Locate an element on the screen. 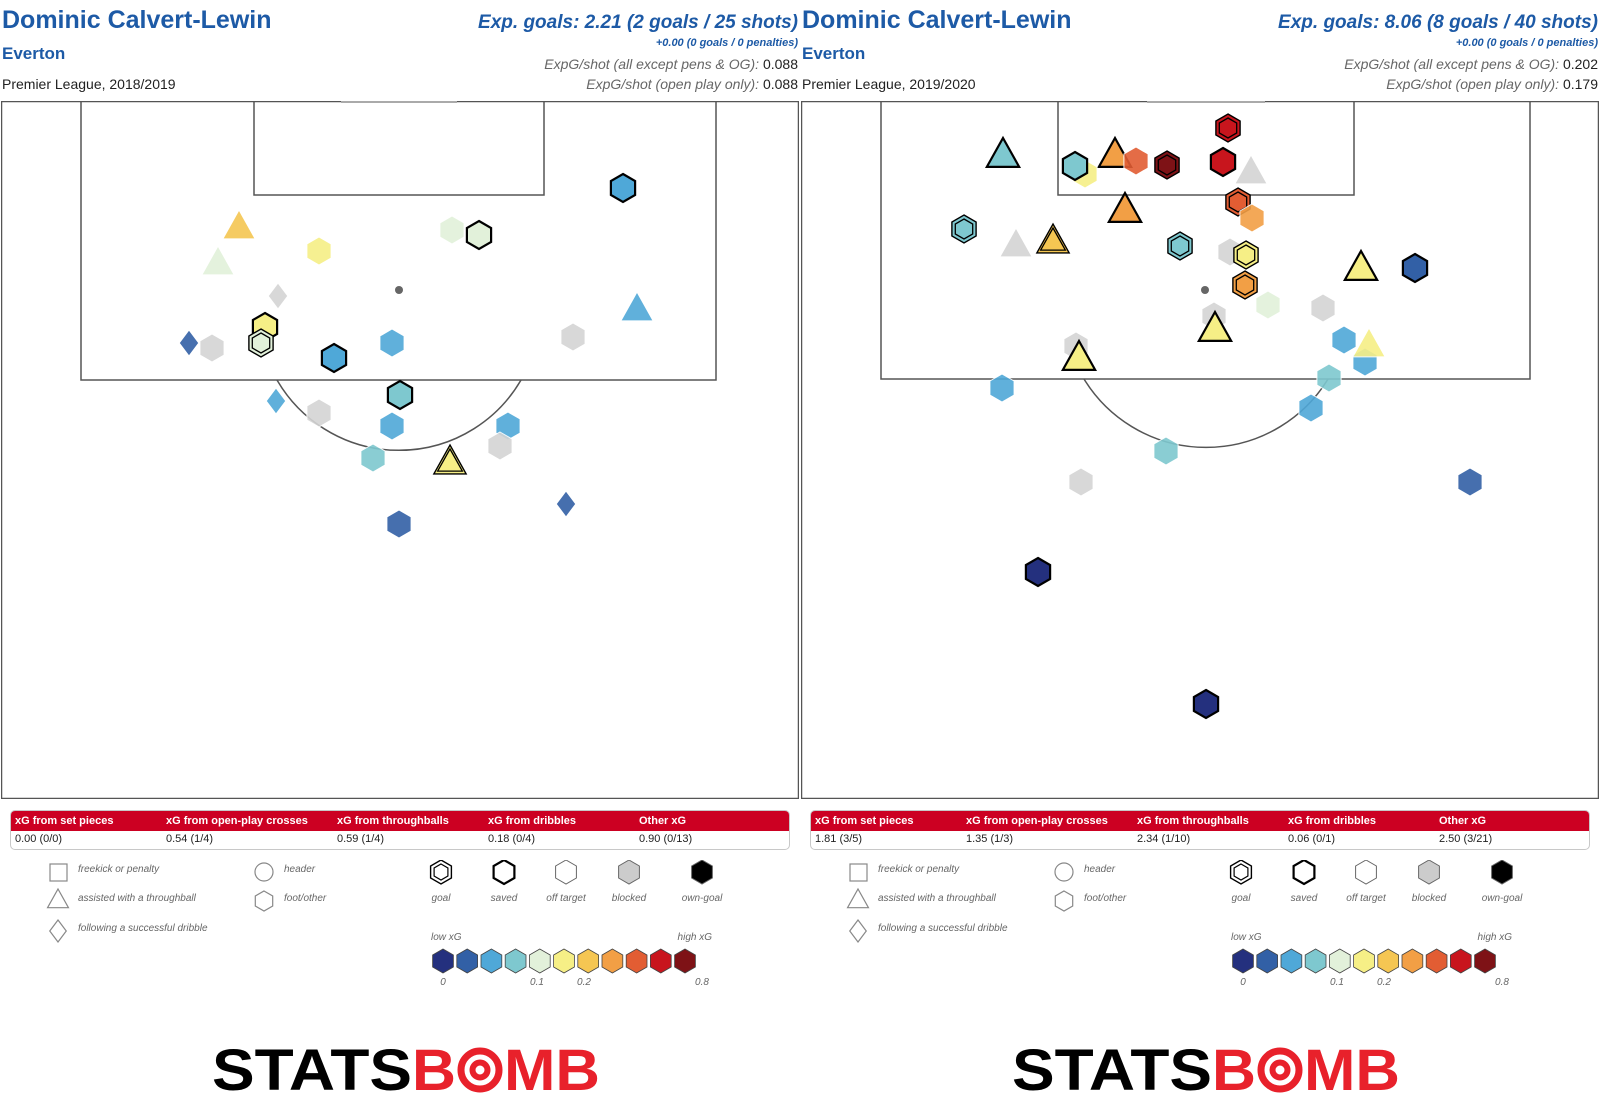 The width and height of the screenshot is (1600, 1110). penalty-arc is located at coordinates (399, 415).